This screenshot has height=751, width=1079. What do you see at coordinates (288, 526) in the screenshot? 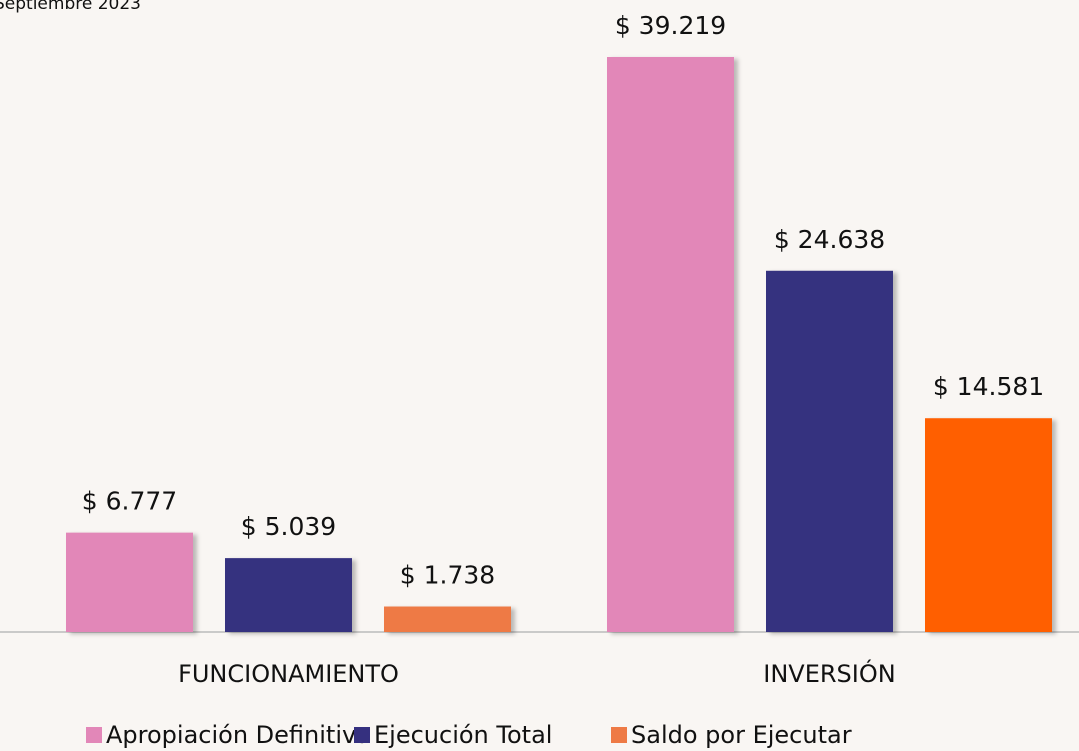
I see `value-label: $ 5.039` at bounding box center [288, 526].